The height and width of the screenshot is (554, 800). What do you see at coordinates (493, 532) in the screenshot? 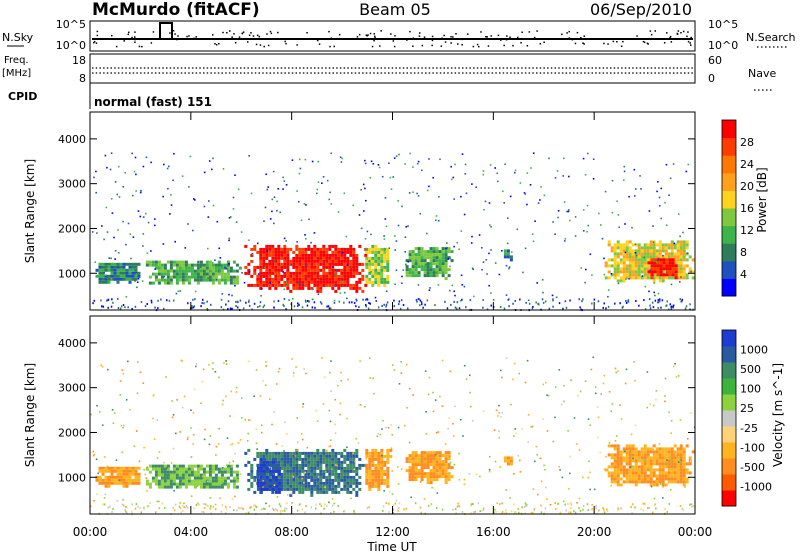
I see `x-tick-label: 16:00` at bounding box center [493, 532].